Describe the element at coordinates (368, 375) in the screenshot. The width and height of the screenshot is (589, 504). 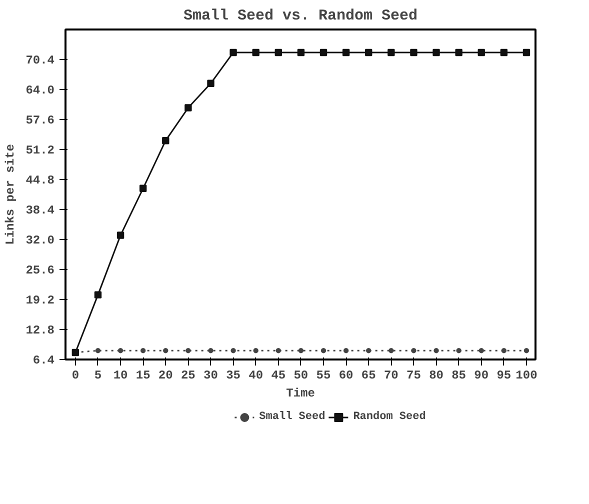
I see `x-tick-label: 65` at that location.